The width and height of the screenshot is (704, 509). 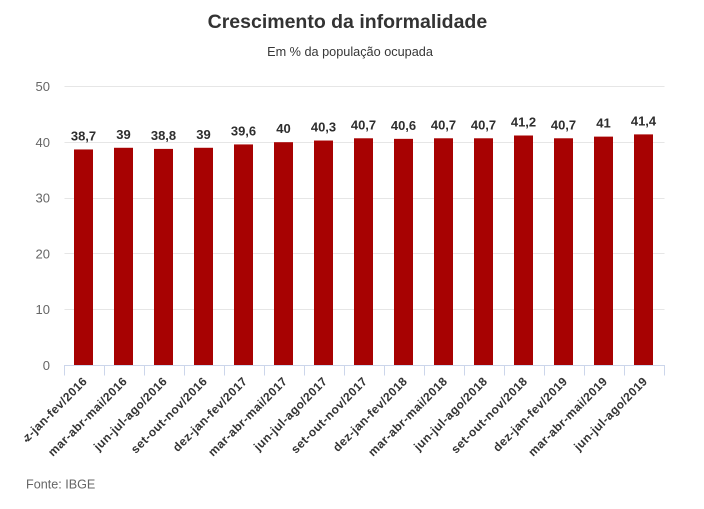 What do you see at coordinates (323, 127) in the screenshot?
I see `svg-text: 40,3` at bounding box center [323, 127].